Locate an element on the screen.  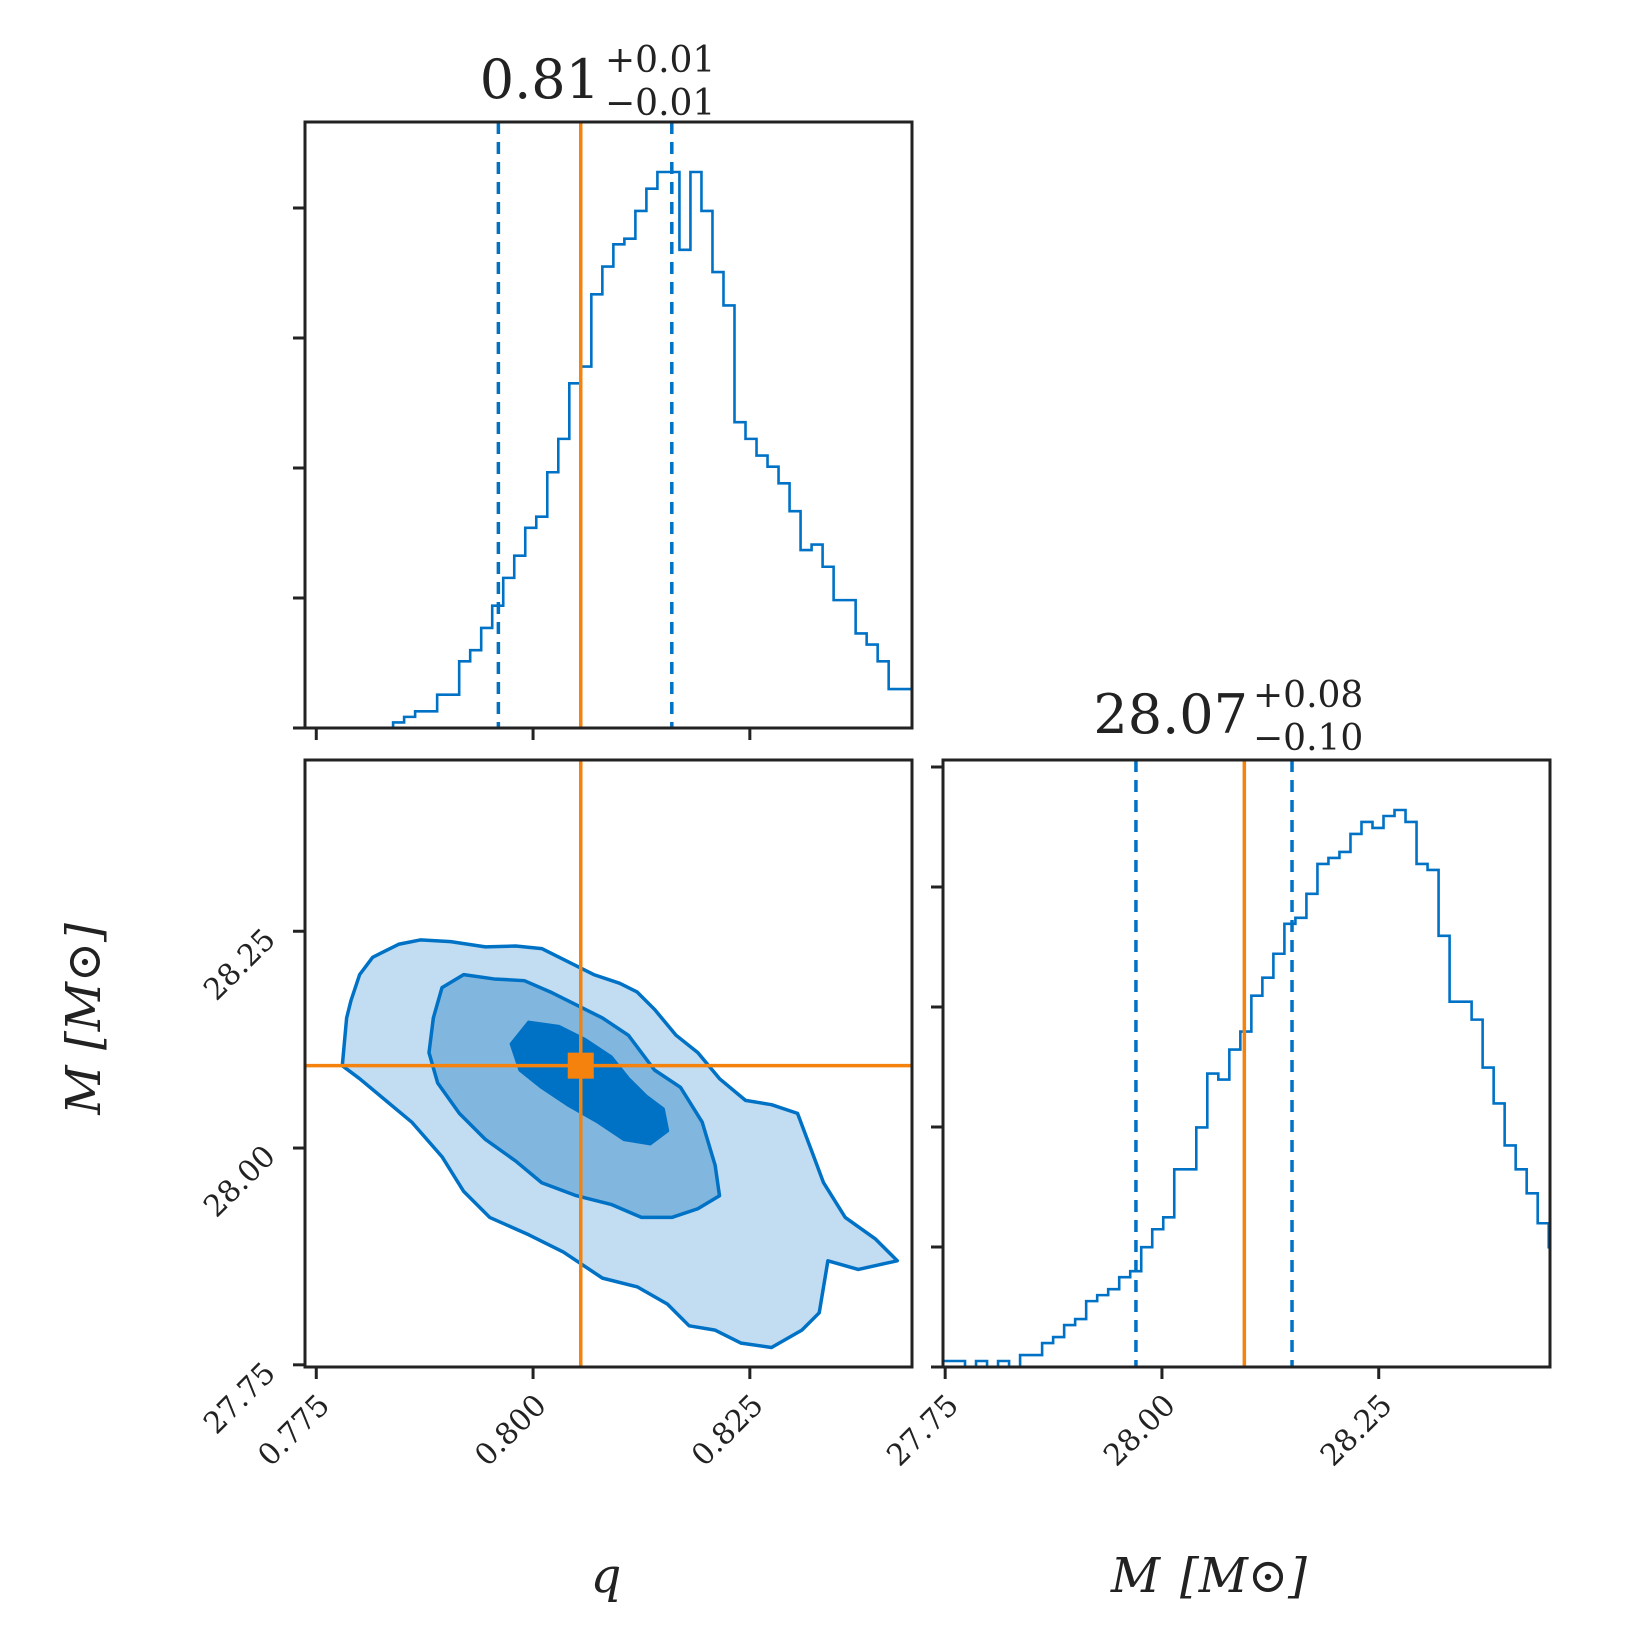
M-xtick-label-0: 27.75 is located at coordinates (922, 1430).